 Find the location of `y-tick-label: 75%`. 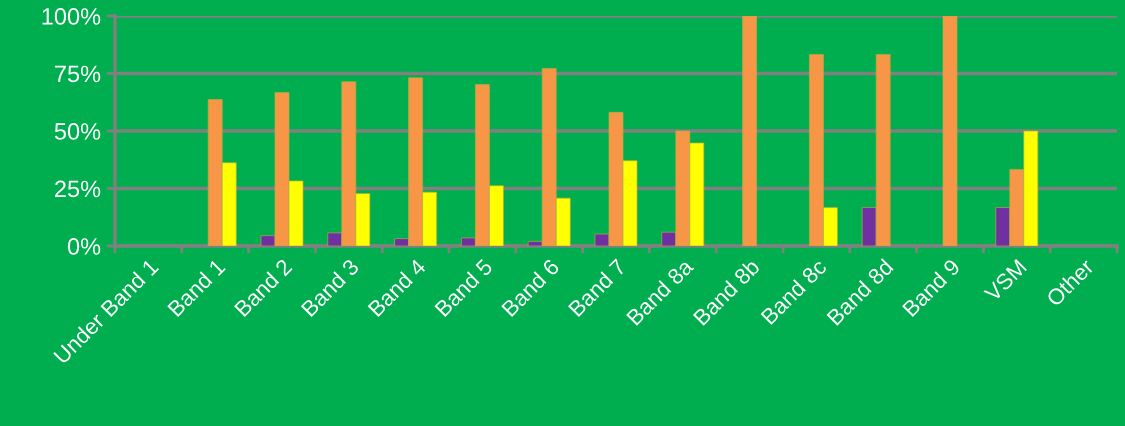

y-tick-label: 75% is located at coordinates (78, 74).